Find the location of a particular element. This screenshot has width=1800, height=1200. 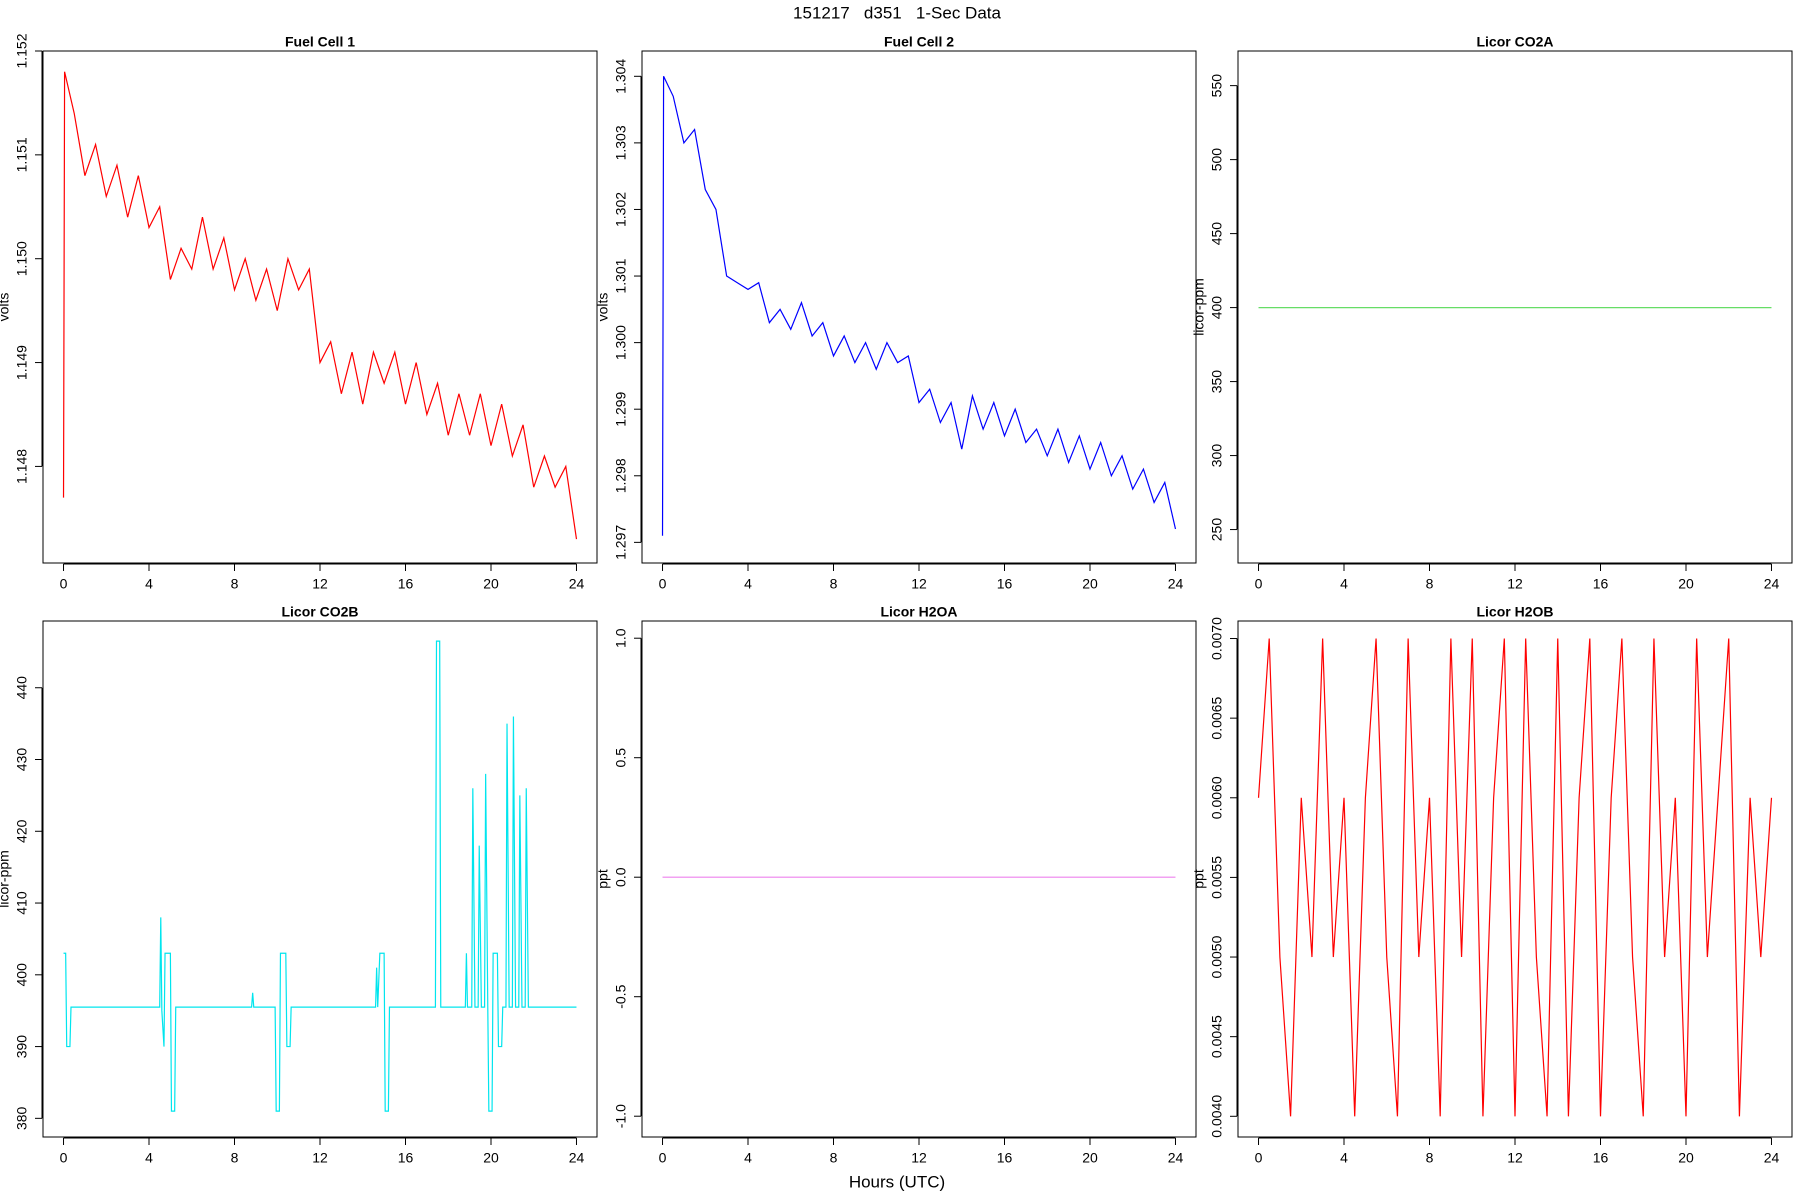

y-tick-label: 350 is located at coordinates (1217, 382).